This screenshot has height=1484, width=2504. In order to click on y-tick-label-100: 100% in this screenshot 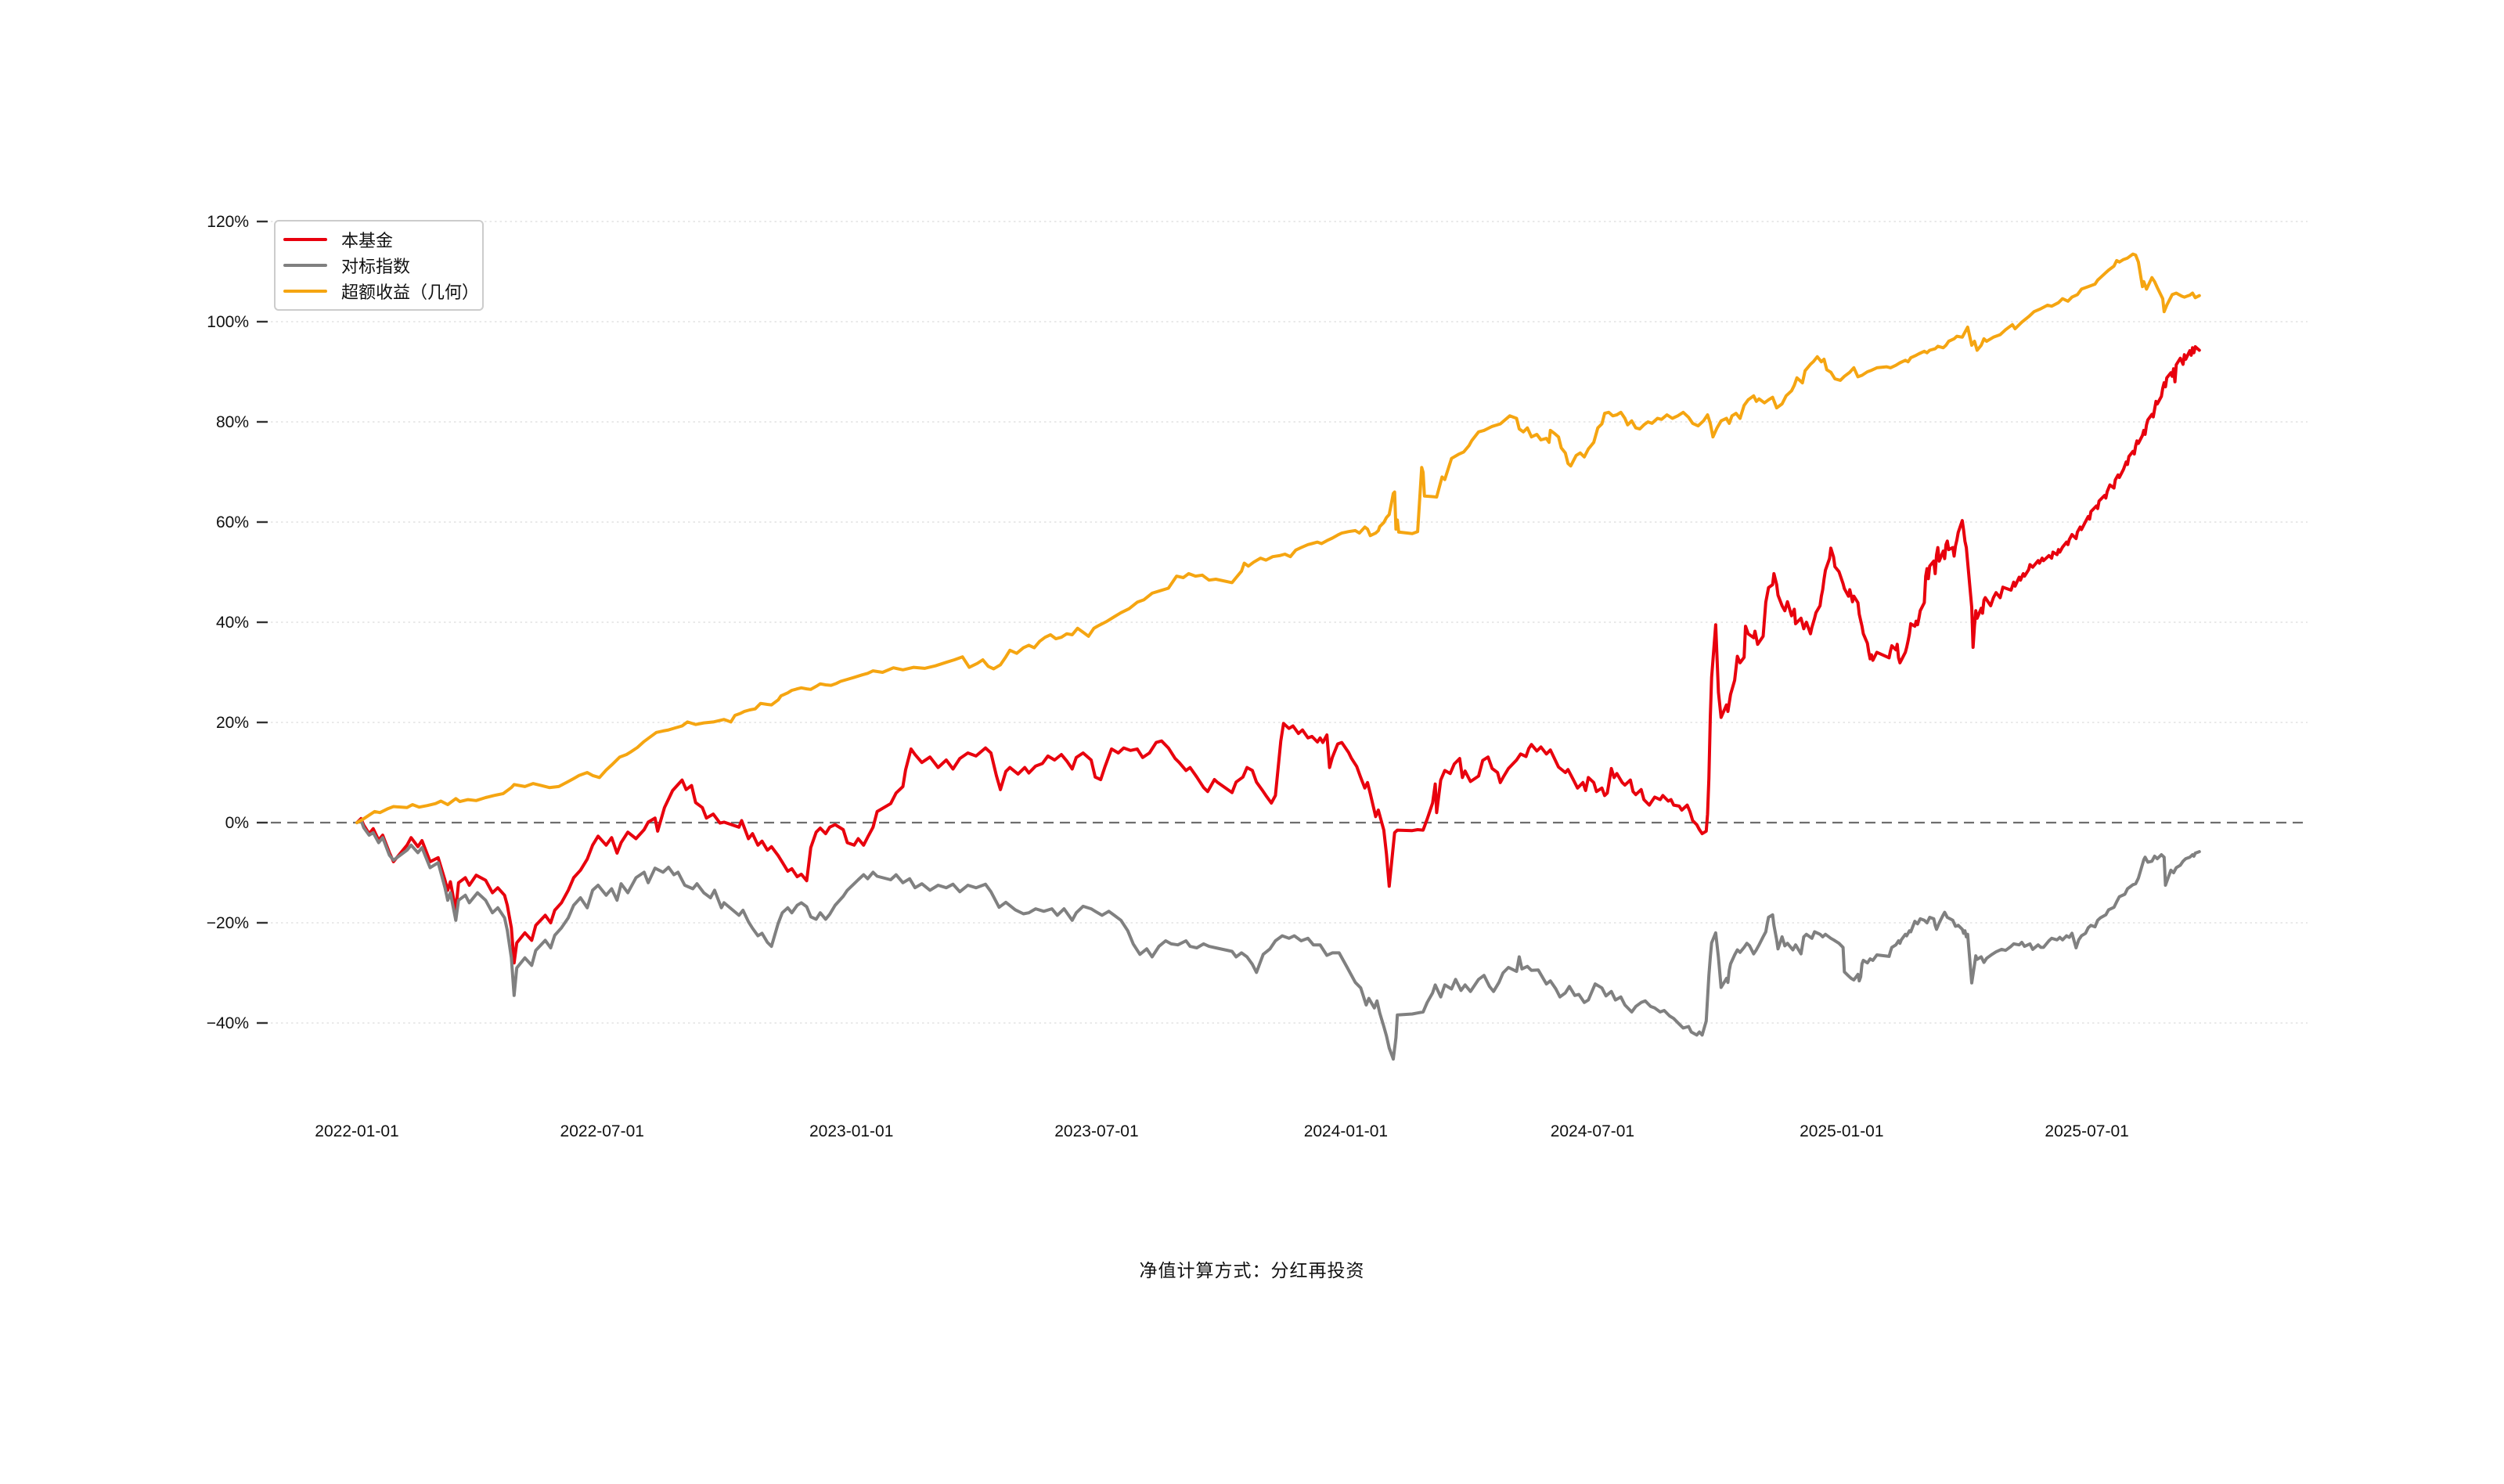, I will do `click(228, 322)`.